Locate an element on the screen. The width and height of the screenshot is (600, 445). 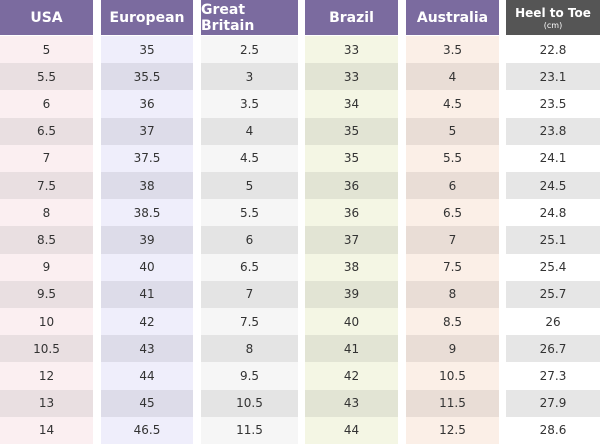
column-header: USA is located at coordinates (46, 17).